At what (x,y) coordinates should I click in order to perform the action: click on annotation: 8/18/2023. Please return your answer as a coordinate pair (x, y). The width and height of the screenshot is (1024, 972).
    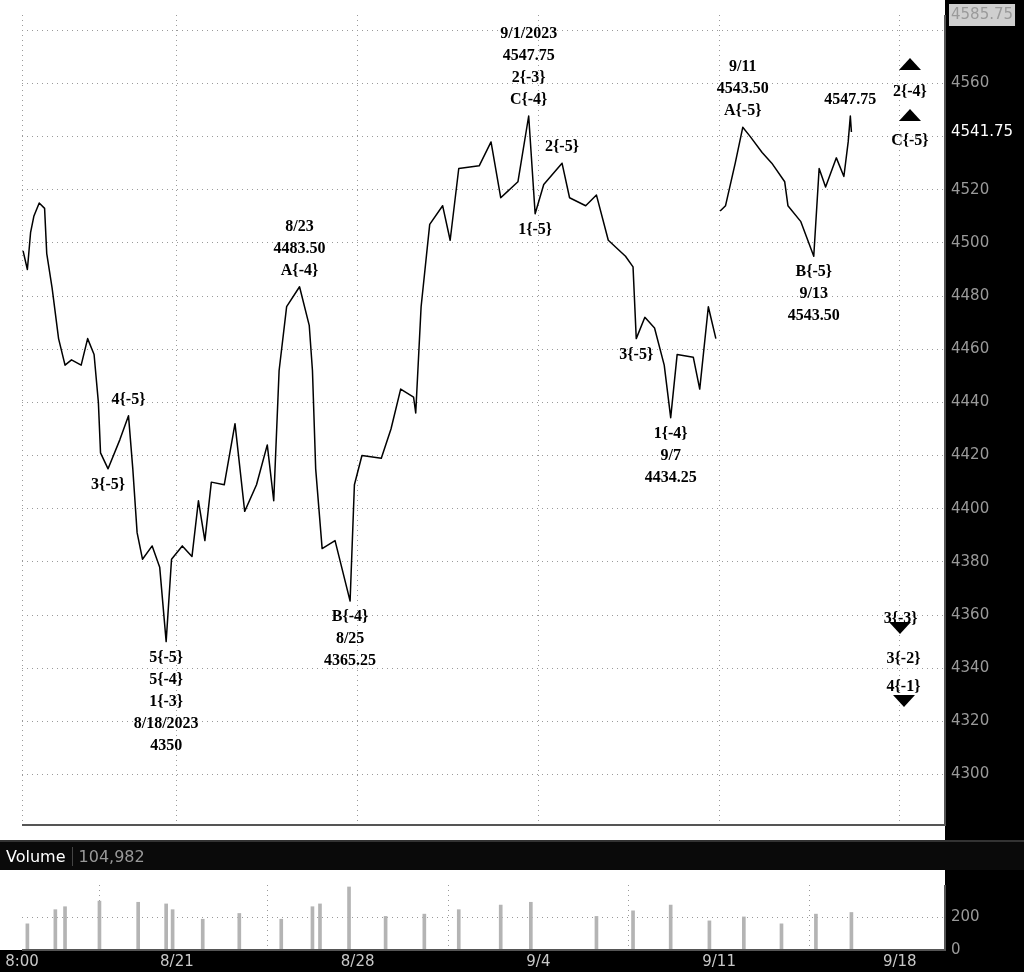
    Looking at the image, I should click on (166, 722).